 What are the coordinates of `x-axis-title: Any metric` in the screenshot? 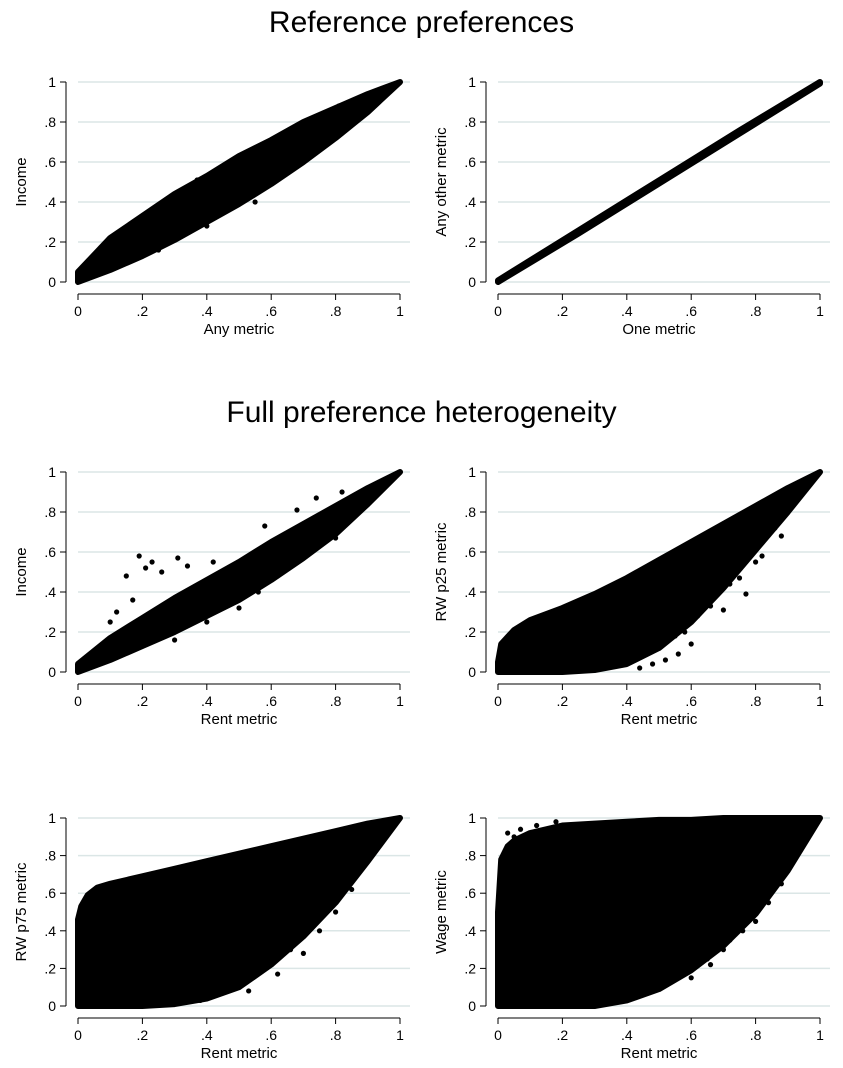 It's located at (239, 329).